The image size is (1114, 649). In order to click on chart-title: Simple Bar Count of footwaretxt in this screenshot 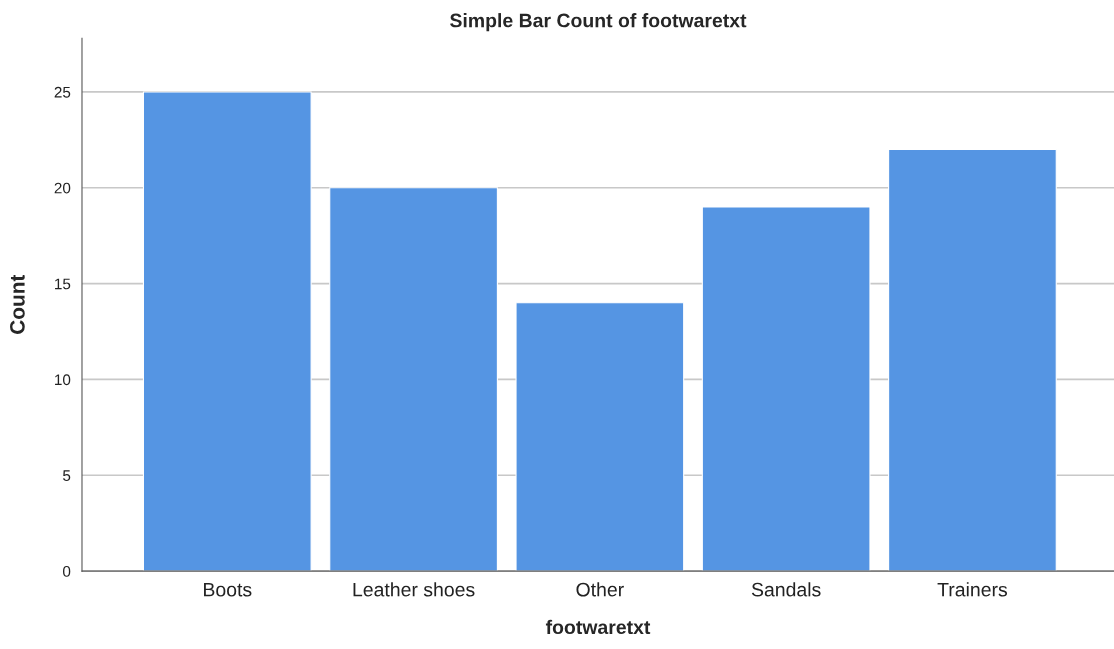, I will do `click(598, 22)`.